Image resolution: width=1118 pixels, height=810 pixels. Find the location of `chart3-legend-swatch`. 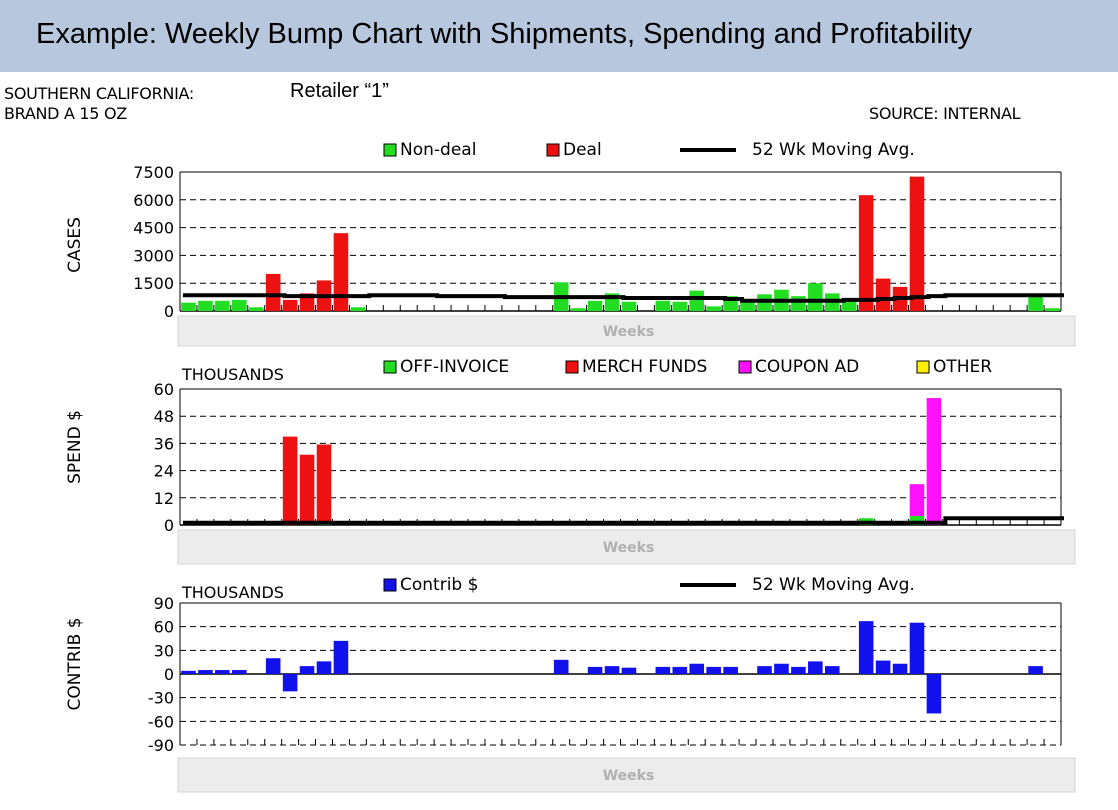

chart3-legend-swatch is located at coordinates (390, 585).